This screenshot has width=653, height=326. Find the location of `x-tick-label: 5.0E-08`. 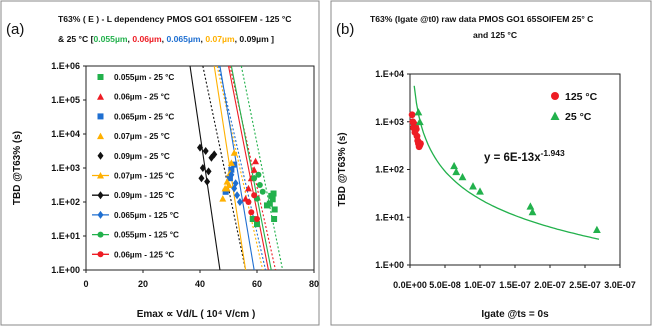

x-tick-label: 5.0E-08 is located at coordinates (445, 285).